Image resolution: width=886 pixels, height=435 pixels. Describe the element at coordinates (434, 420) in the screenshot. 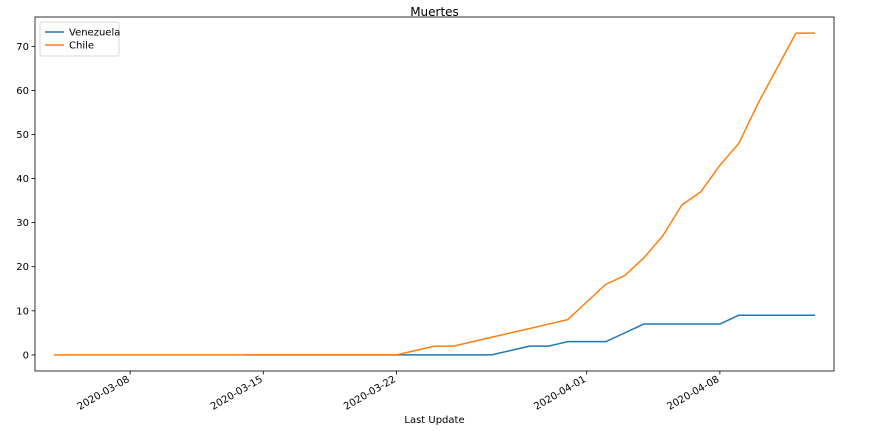

I see `x-axis-label: Last Update` at that location.